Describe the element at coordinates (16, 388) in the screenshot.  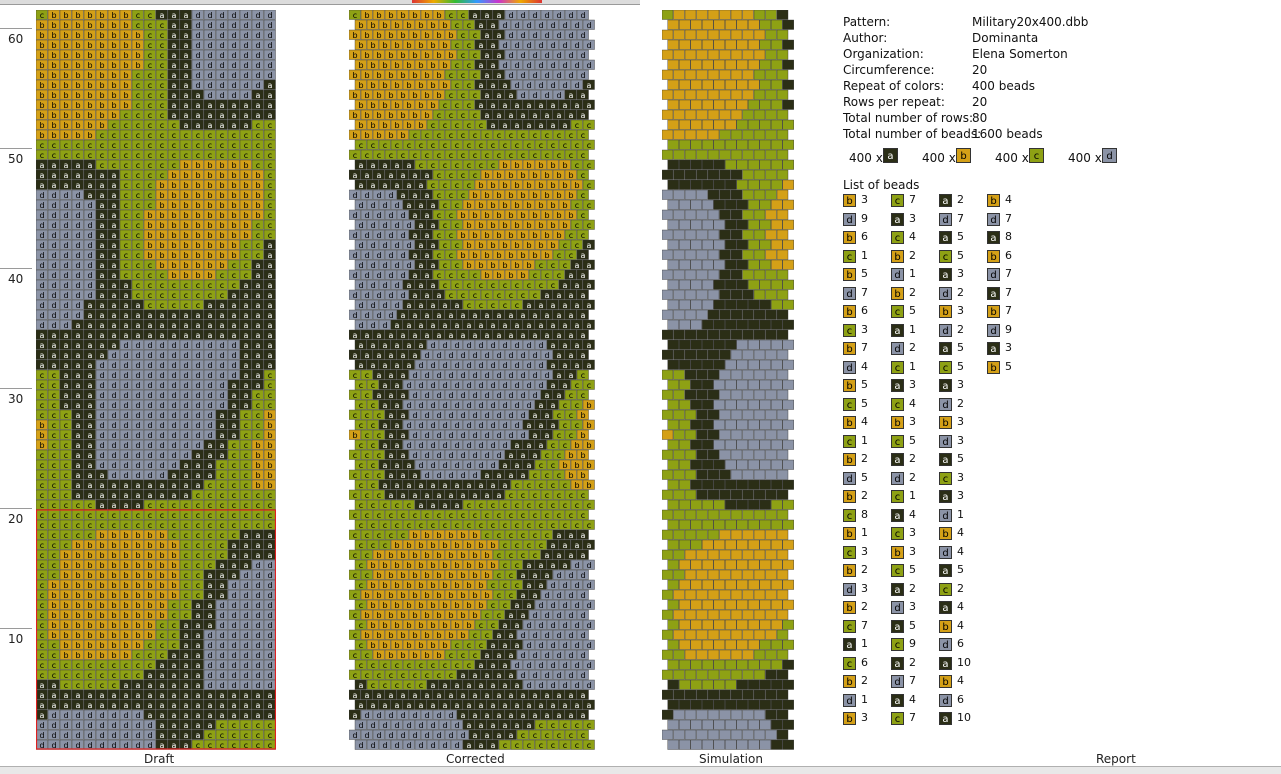
I see `row-tick` at that location.